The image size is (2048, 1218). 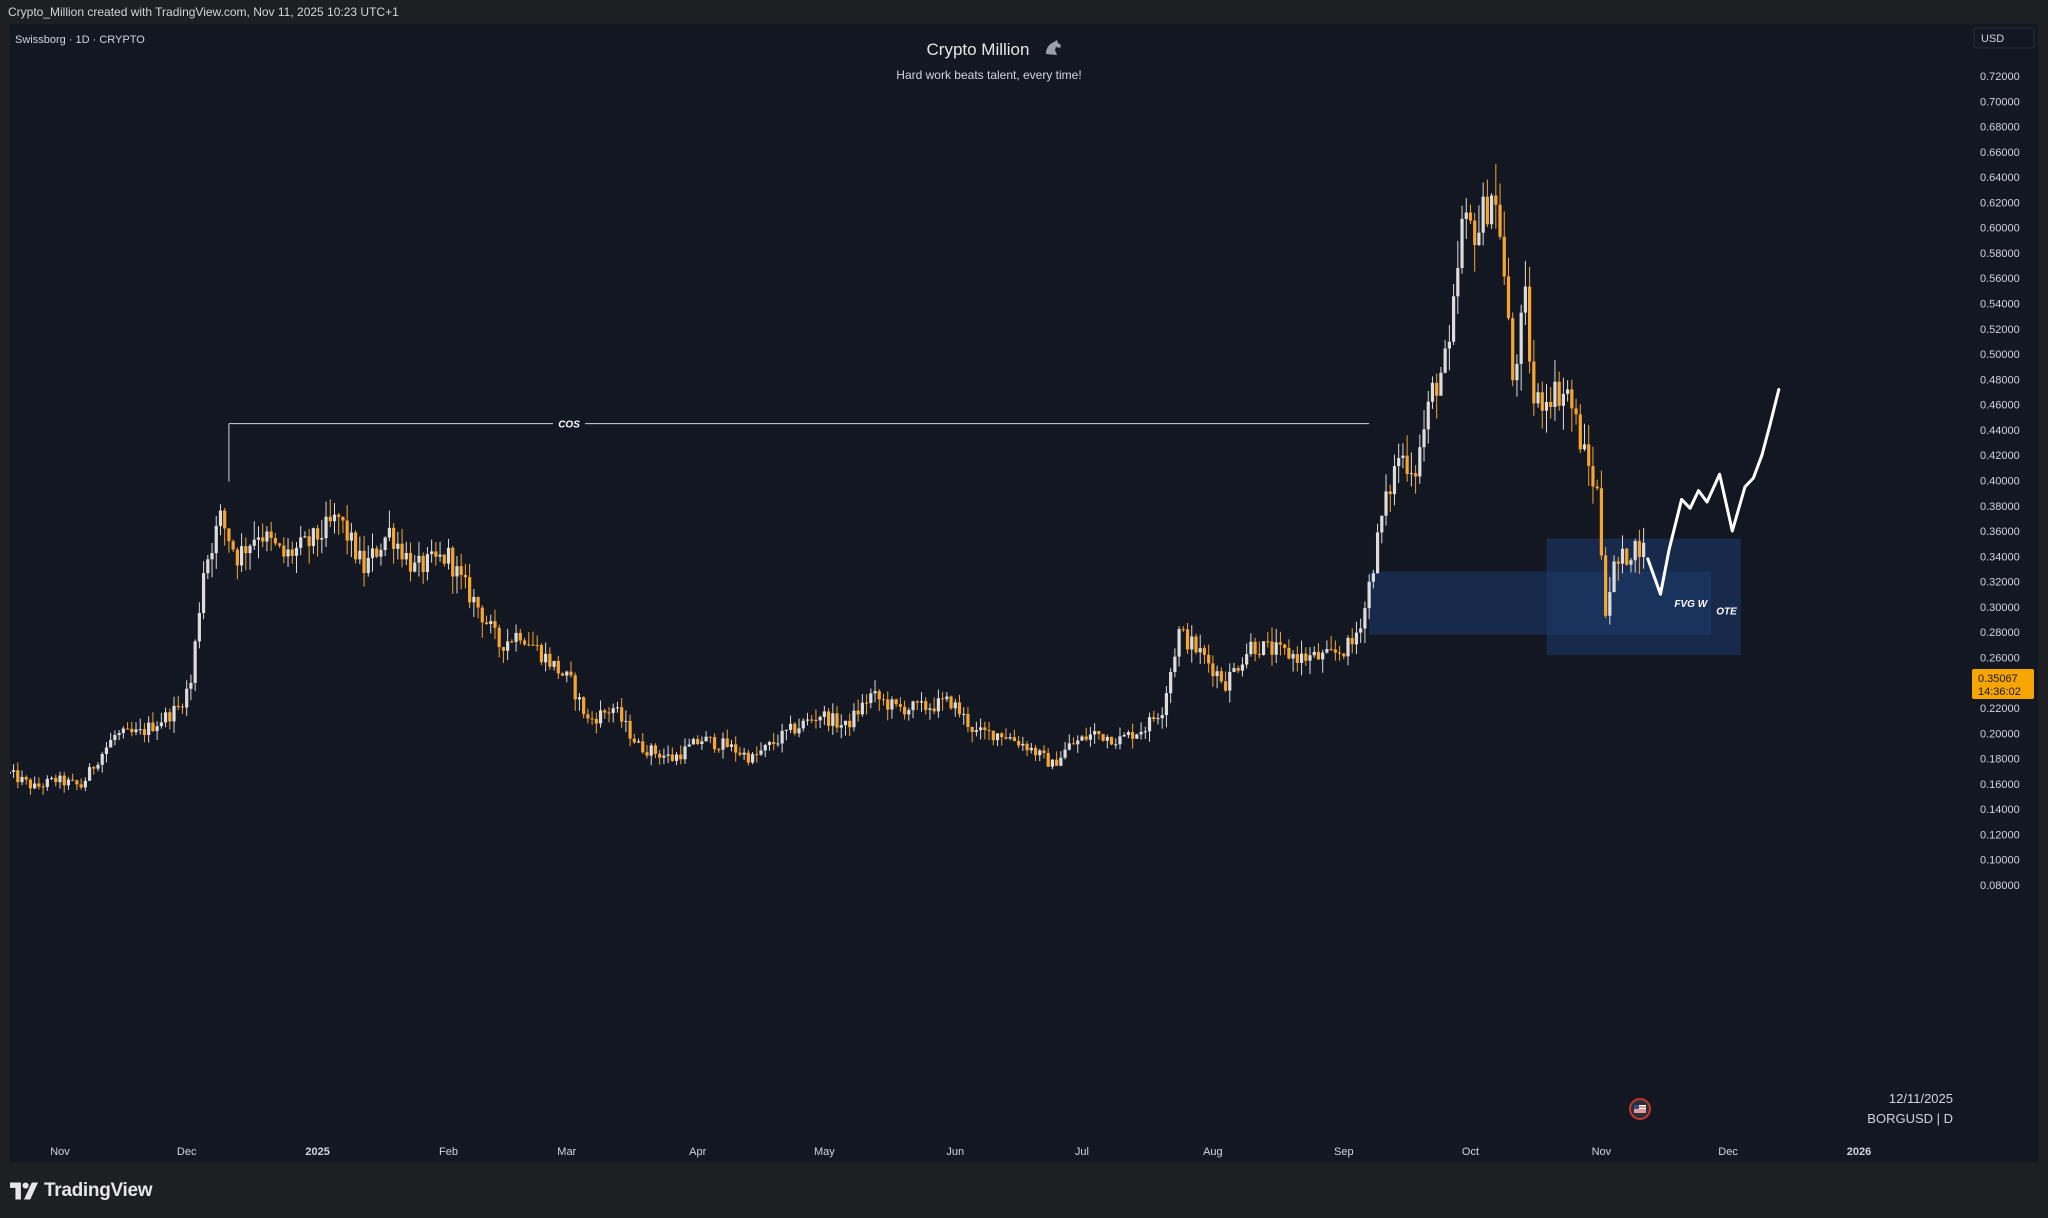 What do you see at coordinates (80, 40) in the screenshot?
I see `symbol-line: Swissborg · 1D · CRYPTO` at bounding box center [80, 40].